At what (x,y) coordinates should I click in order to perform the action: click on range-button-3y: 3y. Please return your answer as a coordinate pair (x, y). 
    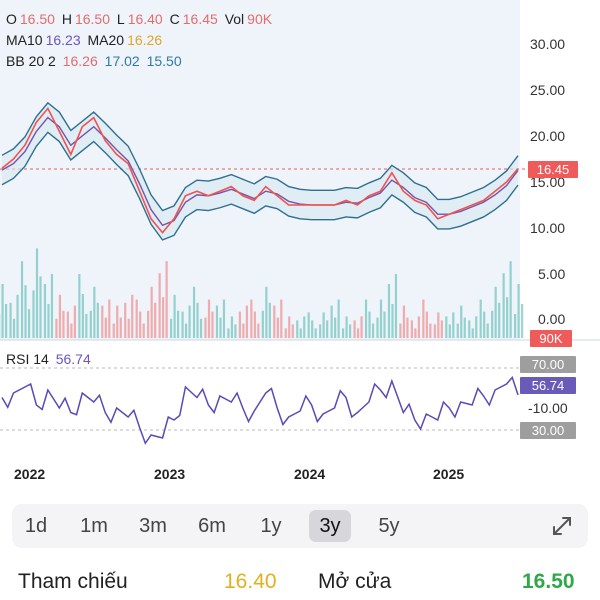
    Looking at the image, I should click on (330, 526).